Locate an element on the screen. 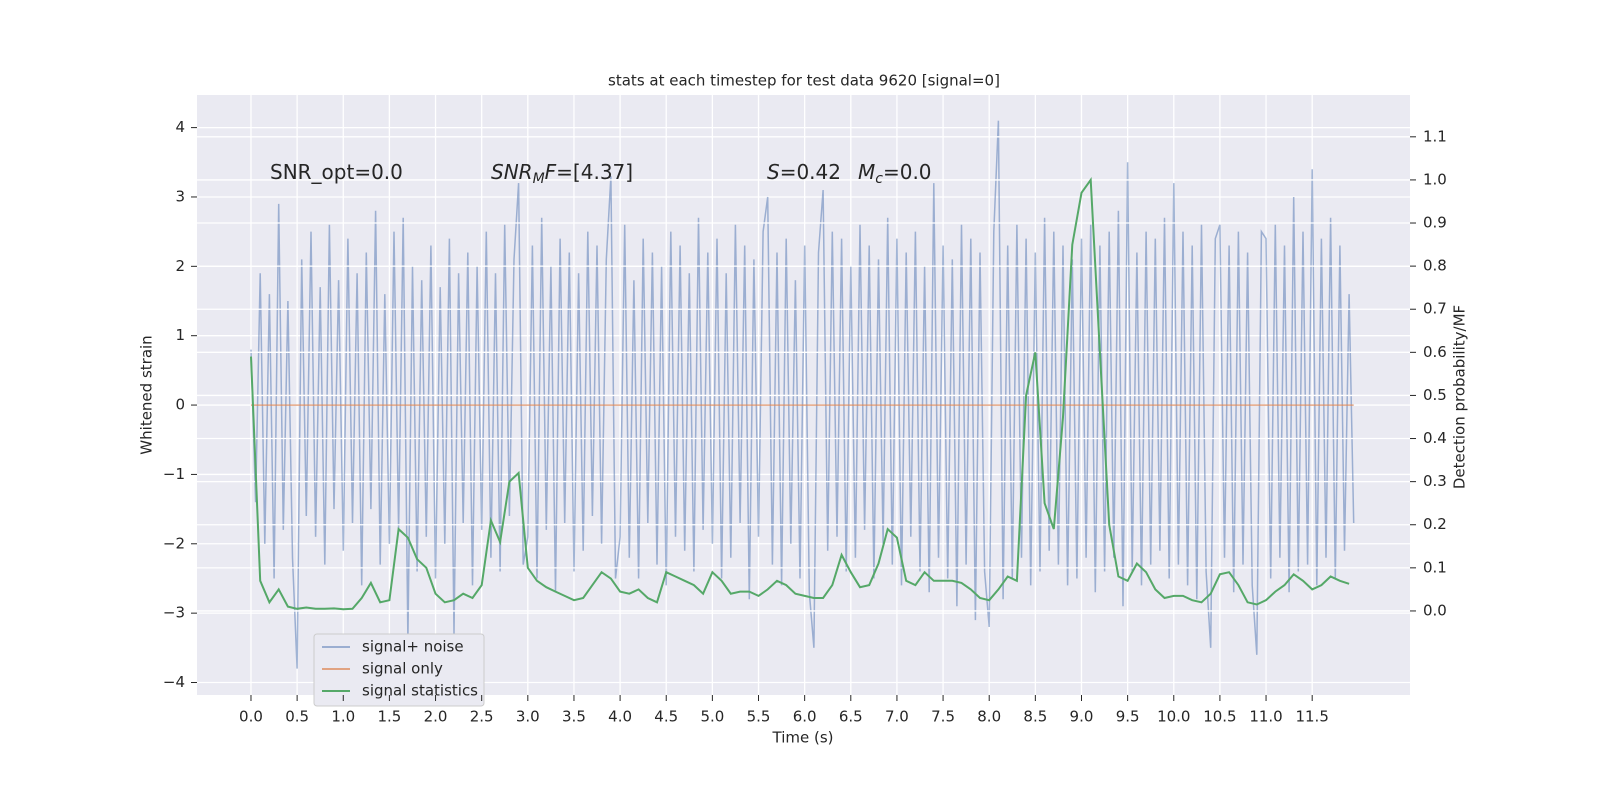  y2-tick-label: 0.2 is located at coordinates (1435, 524).